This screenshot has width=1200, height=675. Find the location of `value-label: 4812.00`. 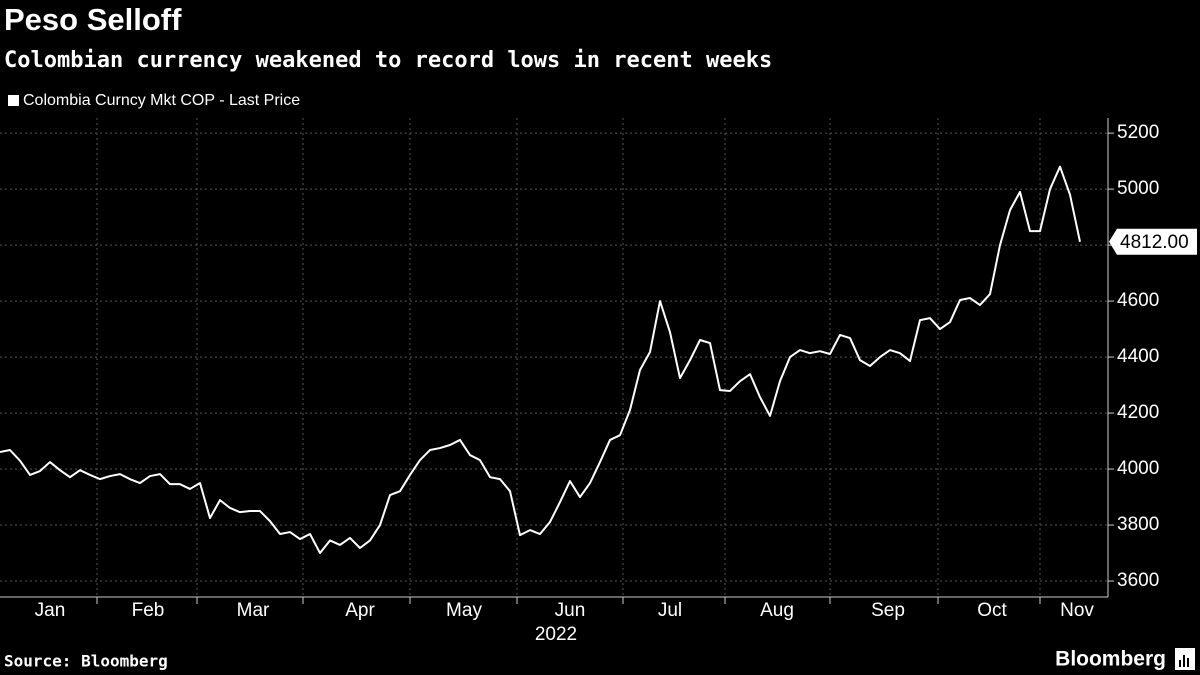

value-label: 4812.00 is located at coordinates (1154, 242).